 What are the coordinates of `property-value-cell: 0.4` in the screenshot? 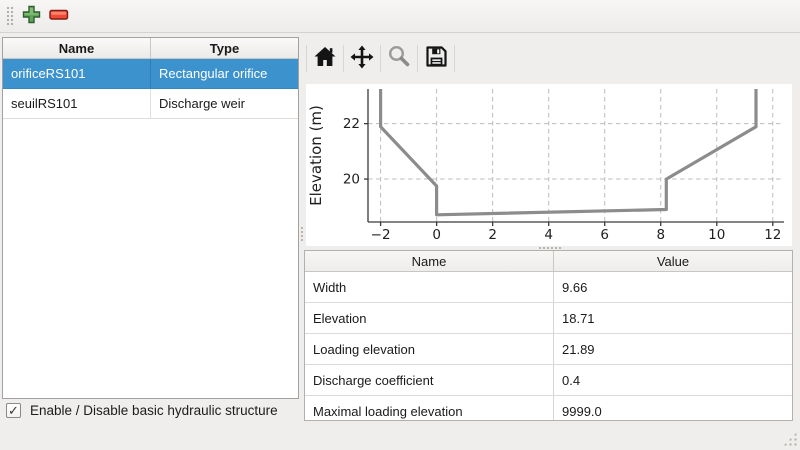 It's located at (571, 380).